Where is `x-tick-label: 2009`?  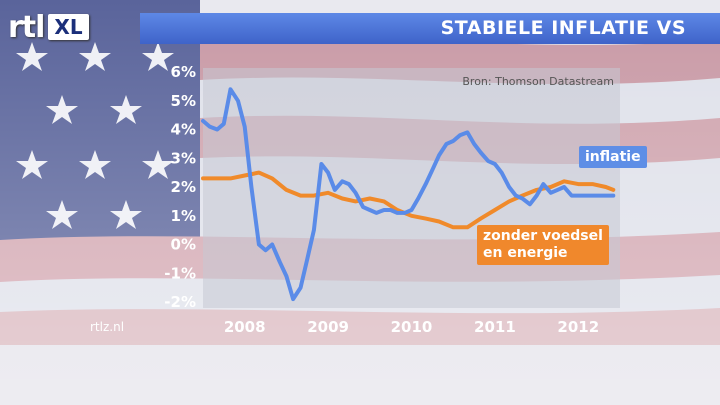
x-tick-label: 2009 is located at coordinates (328, 327).